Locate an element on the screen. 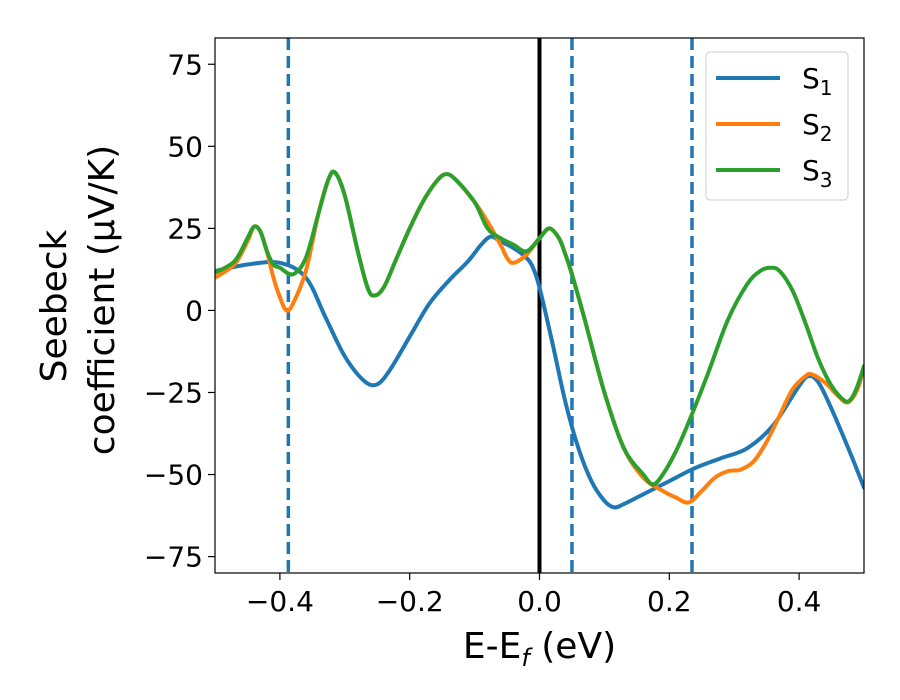  legend-label-s1: S1 is located at coordinates (817, 81).